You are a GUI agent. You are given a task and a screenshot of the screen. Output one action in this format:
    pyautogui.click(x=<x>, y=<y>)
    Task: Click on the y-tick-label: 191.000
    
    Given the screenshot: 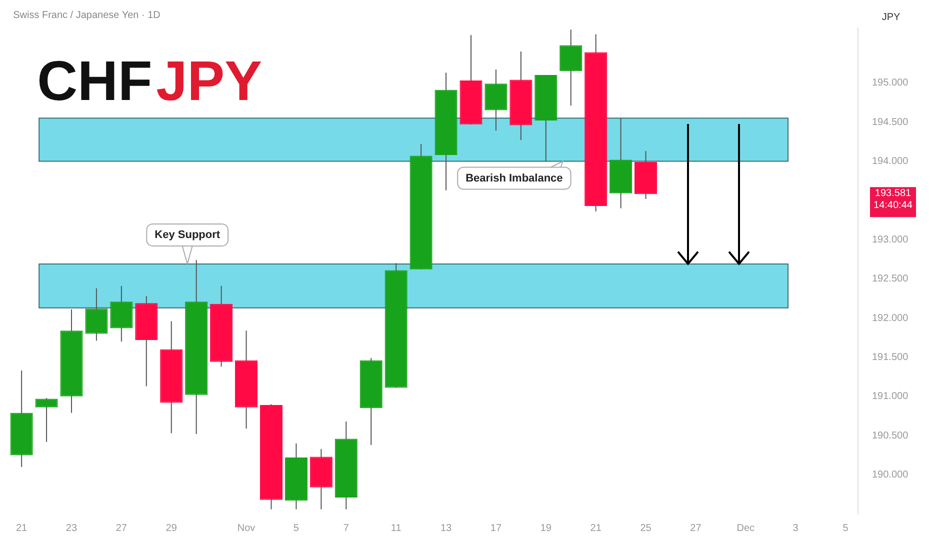 What is the action you would take?
    pyautogui.click(x=890, y=396)
    